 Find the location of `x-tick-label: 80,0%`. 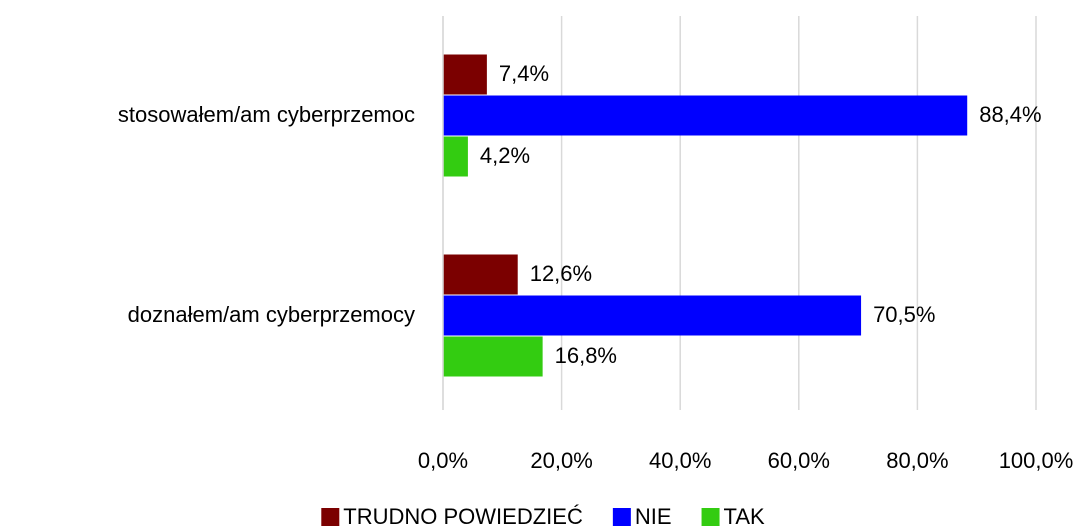

x-tick-label: 80,0% is located at coordinates (917, 460).